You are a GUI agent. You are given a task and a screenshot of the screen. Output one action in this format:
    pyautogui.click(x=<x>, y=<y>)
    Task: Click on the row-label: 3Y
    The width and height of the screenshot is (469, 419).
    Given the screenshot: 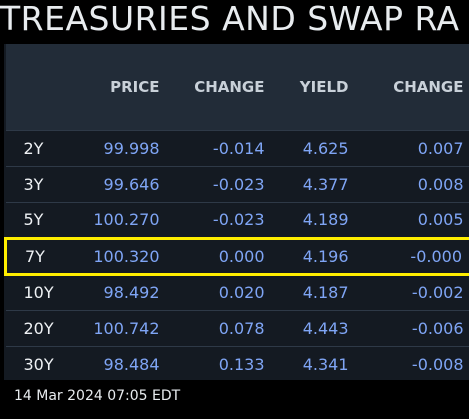 What is the action you would take?
    pyautogui.click(x=33, y=184)
    